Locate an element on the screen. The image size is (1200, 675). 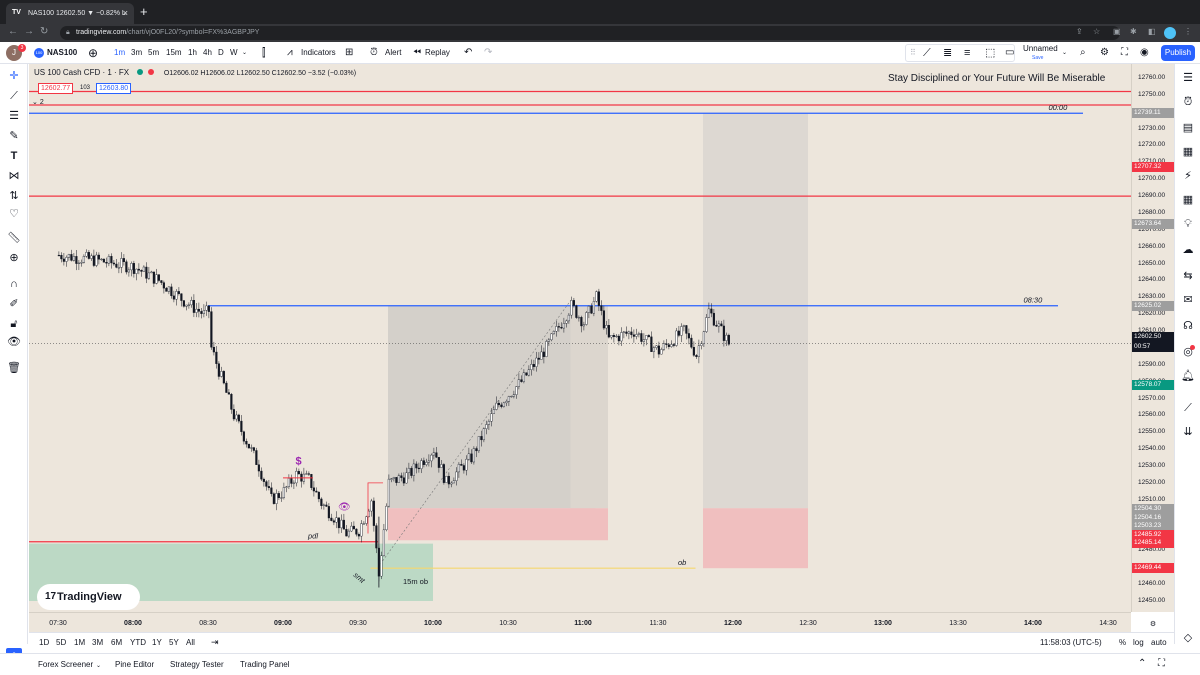
fib-favorite-icon: ≡ is located at coordinates (967, 53).